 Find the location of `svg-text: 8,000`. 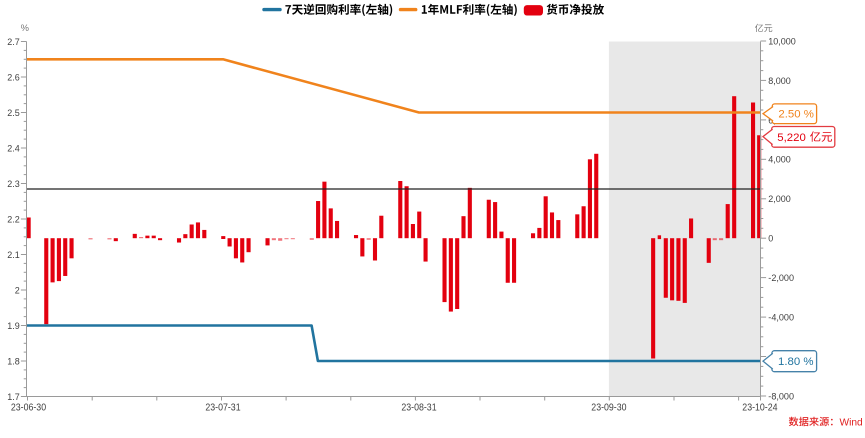

svg-text: 8,000 is located at coordinates (779, 81).